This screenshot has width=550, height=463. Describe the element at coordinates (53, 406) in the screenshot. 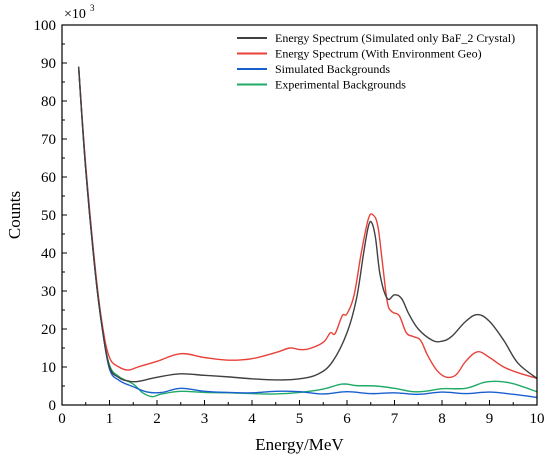

I see `y-tick-label: 0` at that location.